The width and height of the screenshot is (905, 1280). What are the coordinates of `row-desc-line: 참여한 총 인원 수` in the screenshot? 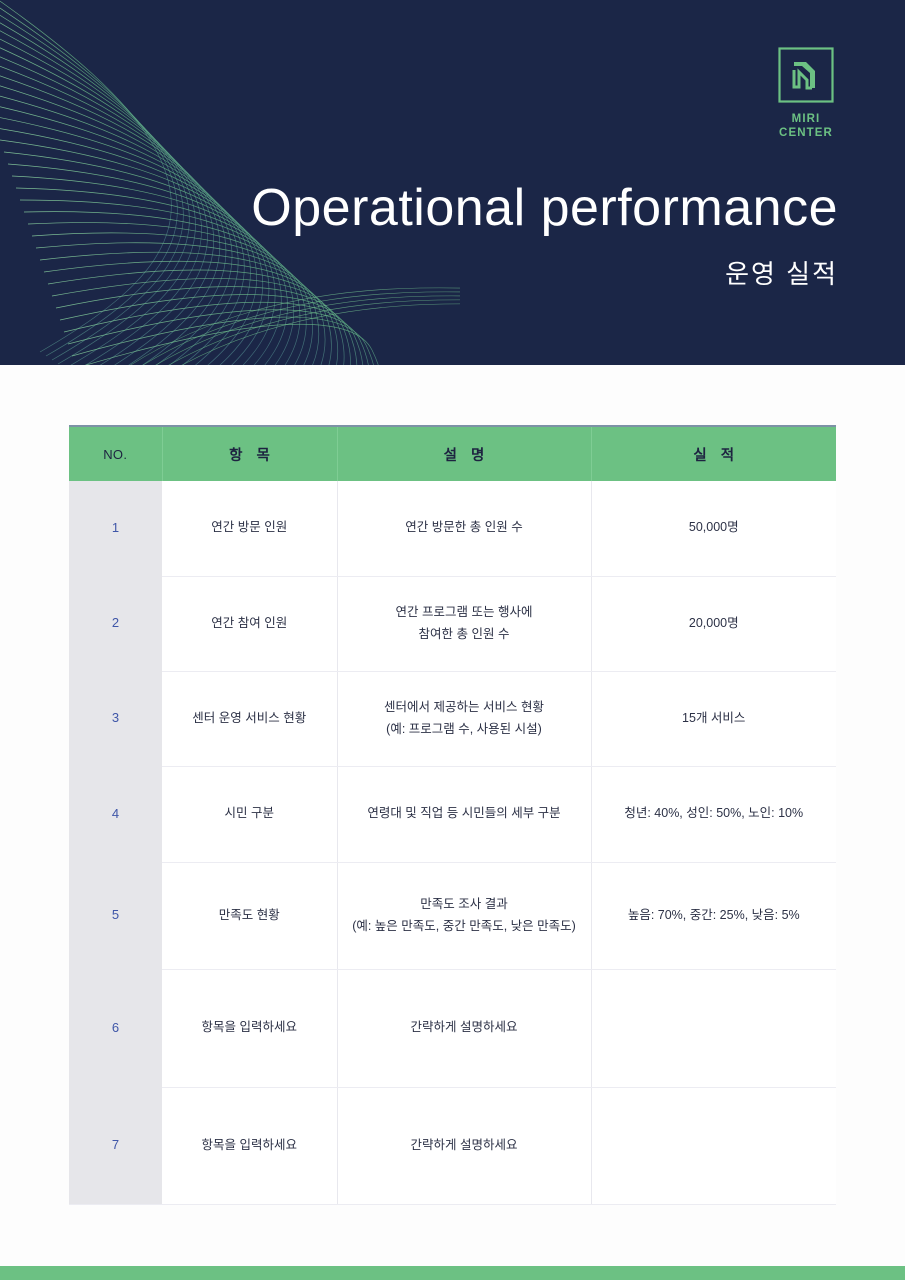 It's located at (464, 633).